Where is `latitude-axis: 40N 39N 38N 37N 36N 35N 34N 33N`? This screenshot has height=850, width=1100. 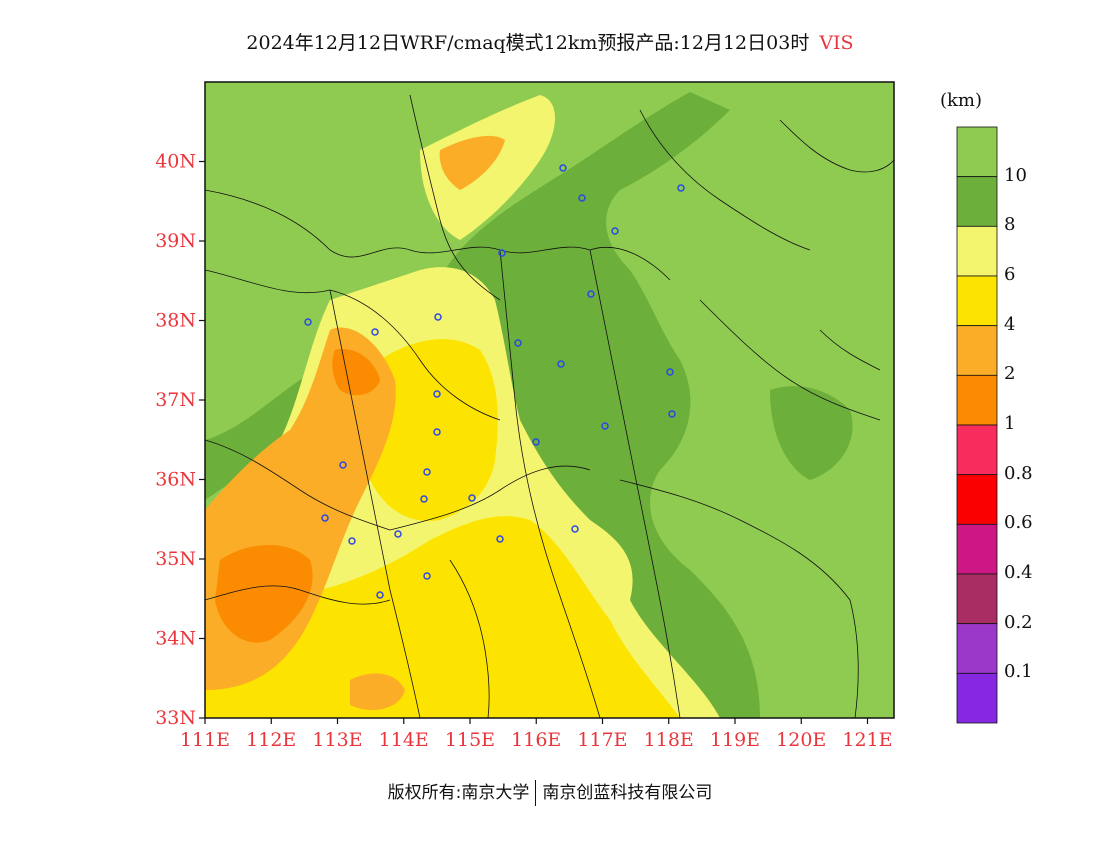 latitude-axis: 40N 39N 38N 37N 36N 35N 34N 33N is located at coordinates (180, 440).